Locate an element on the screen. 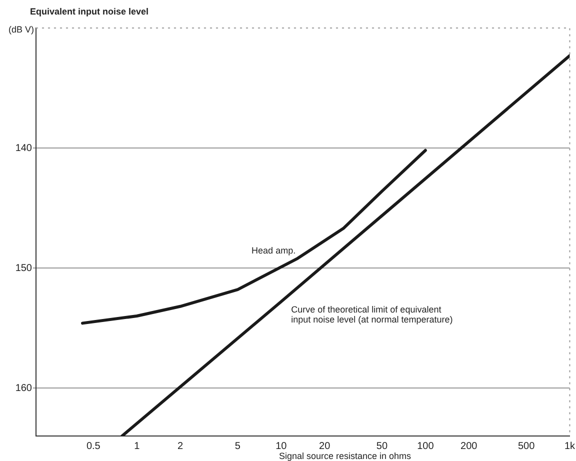 Image resolution: width=576 pixels, height=461 pixels. x-tick-label: 50 is located at coordinates (382, 446).